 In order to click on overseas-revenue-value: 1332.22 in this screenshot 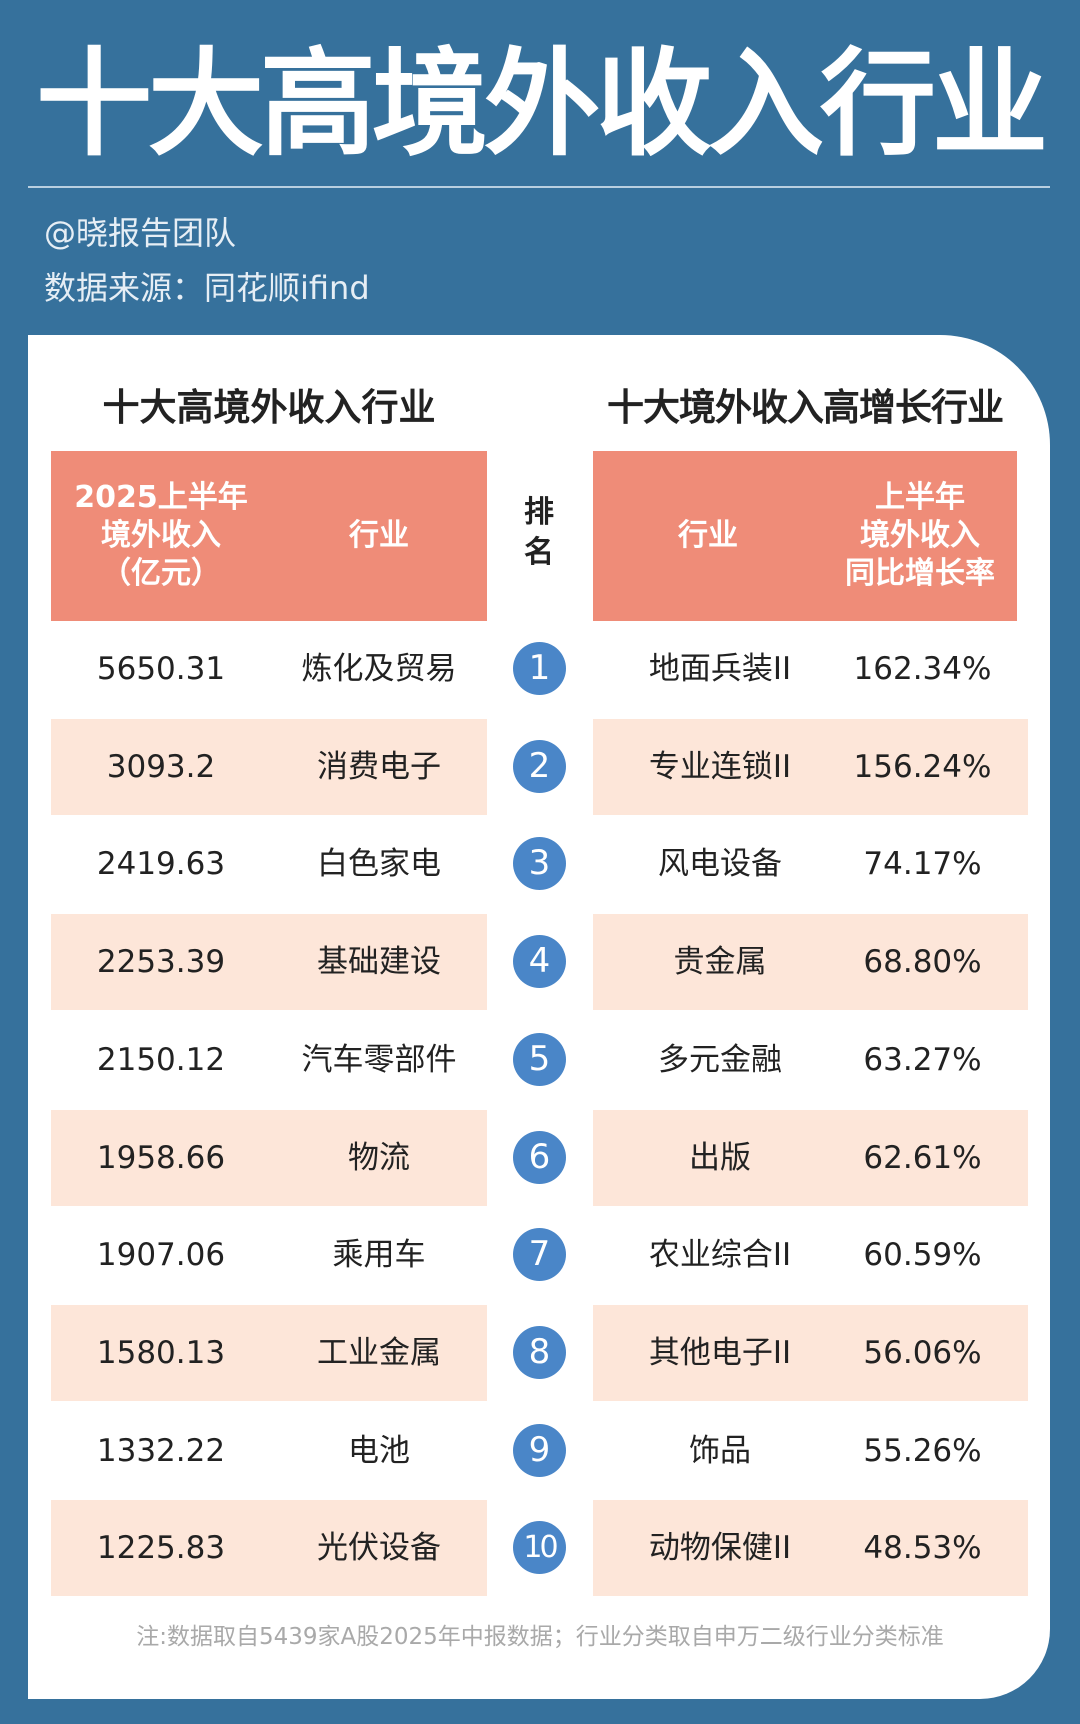, I will do `click(161, 1450)`.